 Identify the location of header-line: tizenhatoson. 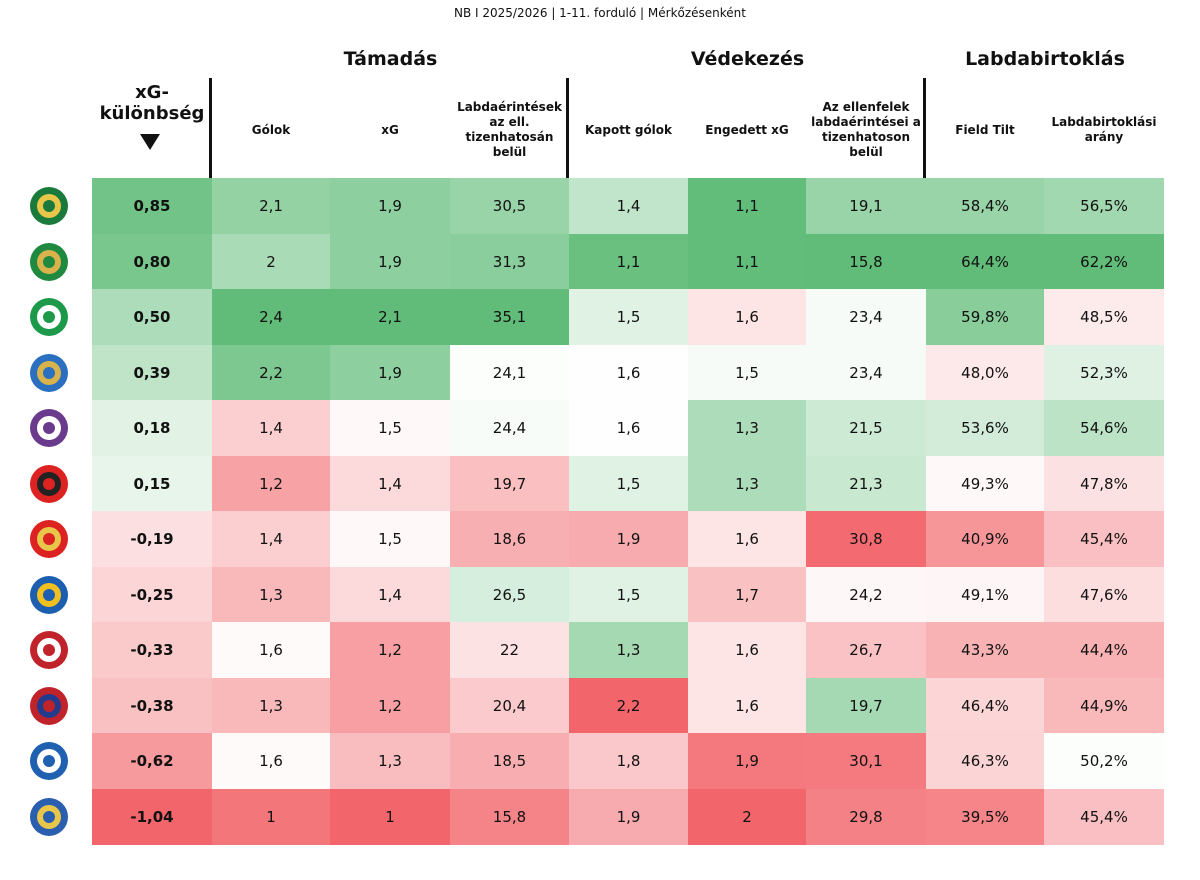
(866, 137).